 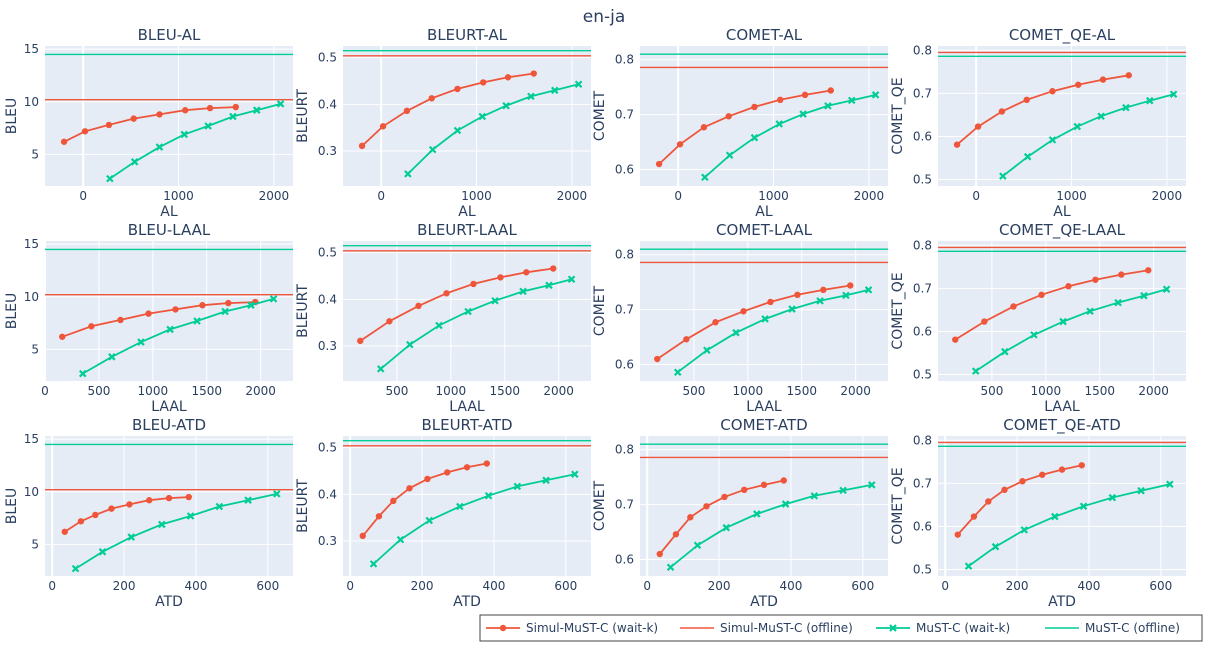 I want to click on y-axis-label: COMET, so click(x=600, y=505).